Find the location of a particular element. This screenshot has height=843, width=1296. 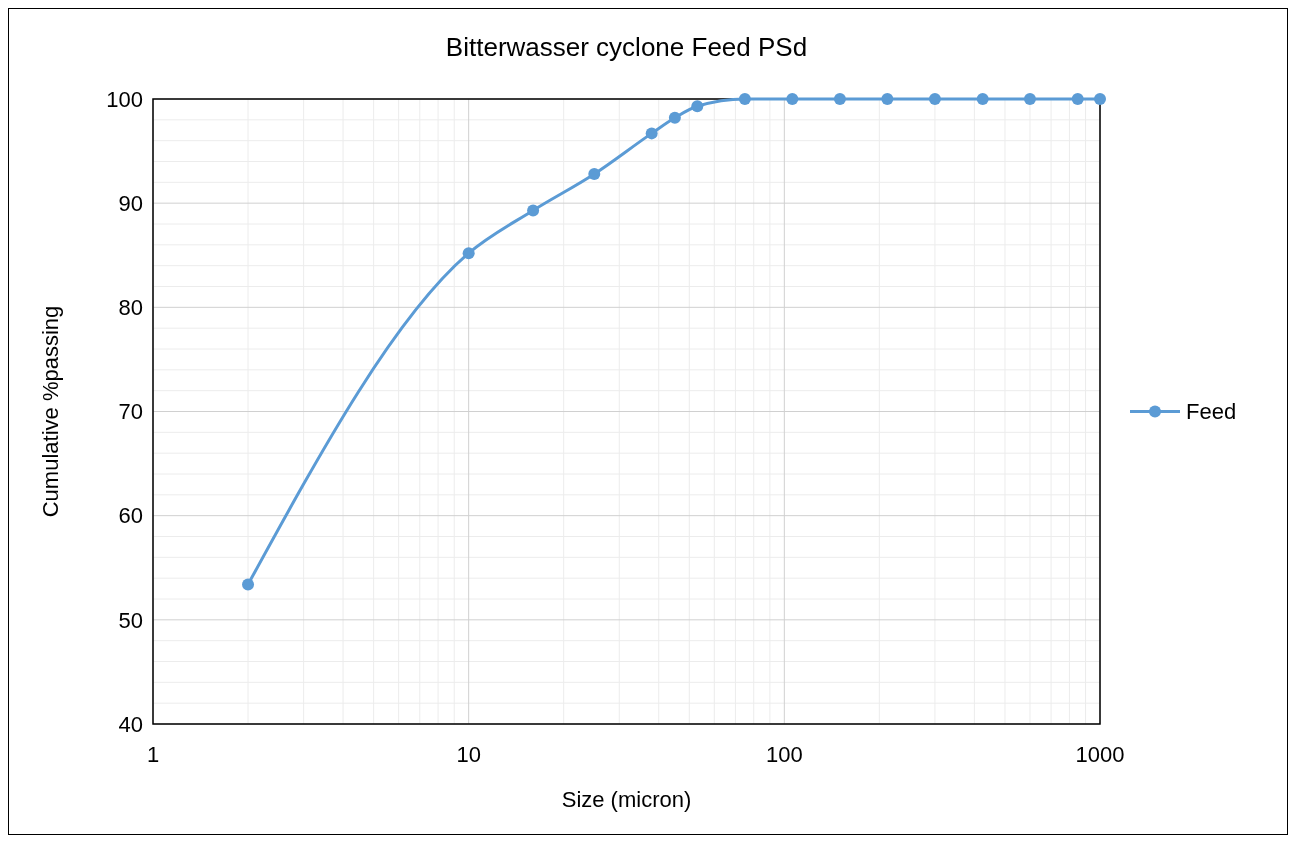

y-tick-label: 60 is located at coordinates (130, 516).